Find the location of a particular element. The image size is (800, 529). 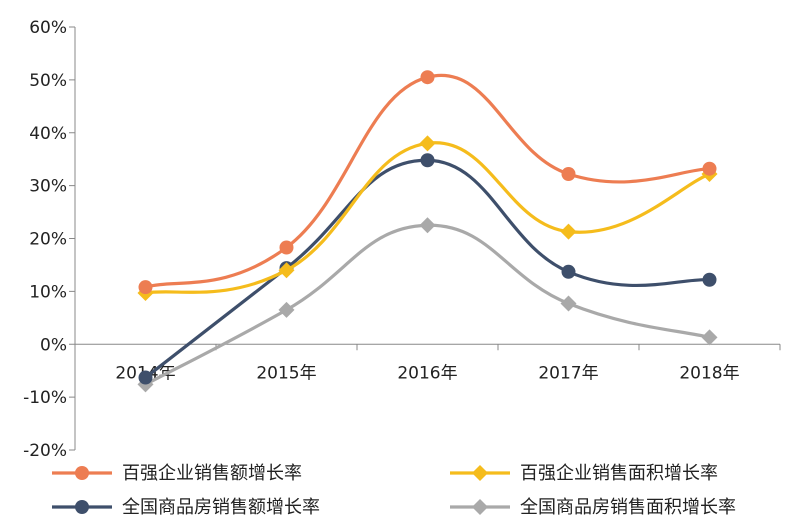

legend-item: 全国商品房销售额增长率 is located at coordinates (186, 507).